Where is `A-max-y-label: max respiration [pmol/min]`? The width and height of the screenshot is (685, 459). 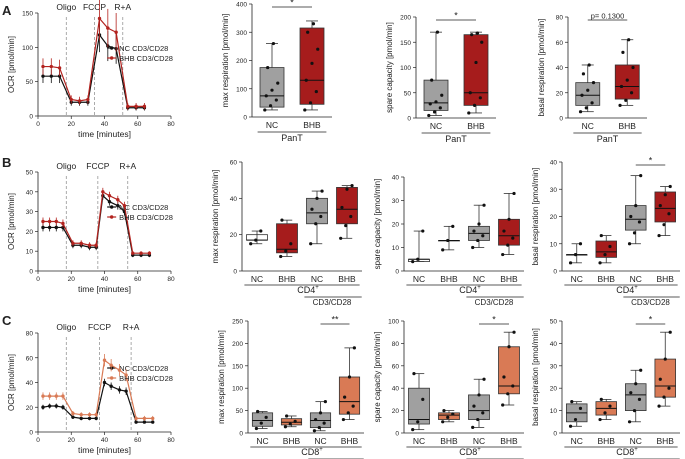
A-max-y-label: max respiration [pmol/min] is located at coordinates (225, 61).